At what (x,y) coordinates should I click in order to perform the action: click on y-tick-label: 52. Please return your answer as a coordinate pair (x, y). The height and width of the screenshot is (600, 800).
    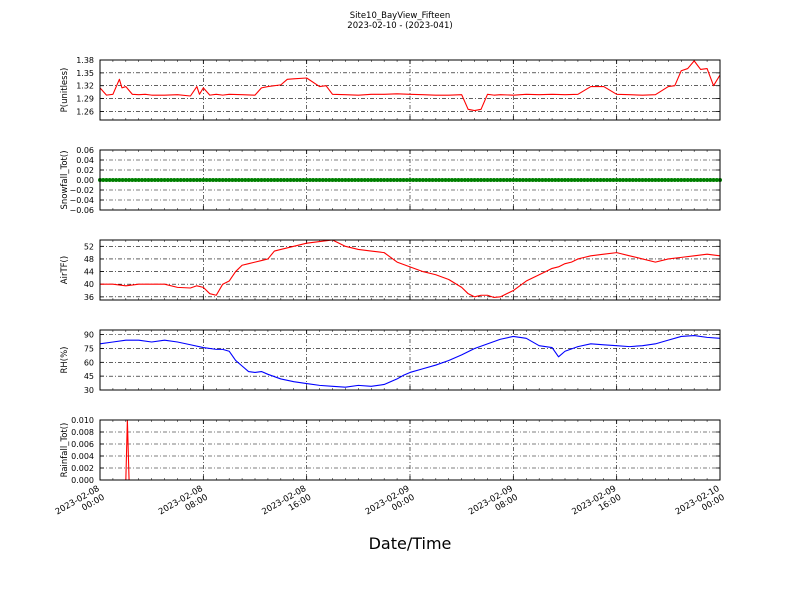
    Looking at the image, I should click on (89, 246).